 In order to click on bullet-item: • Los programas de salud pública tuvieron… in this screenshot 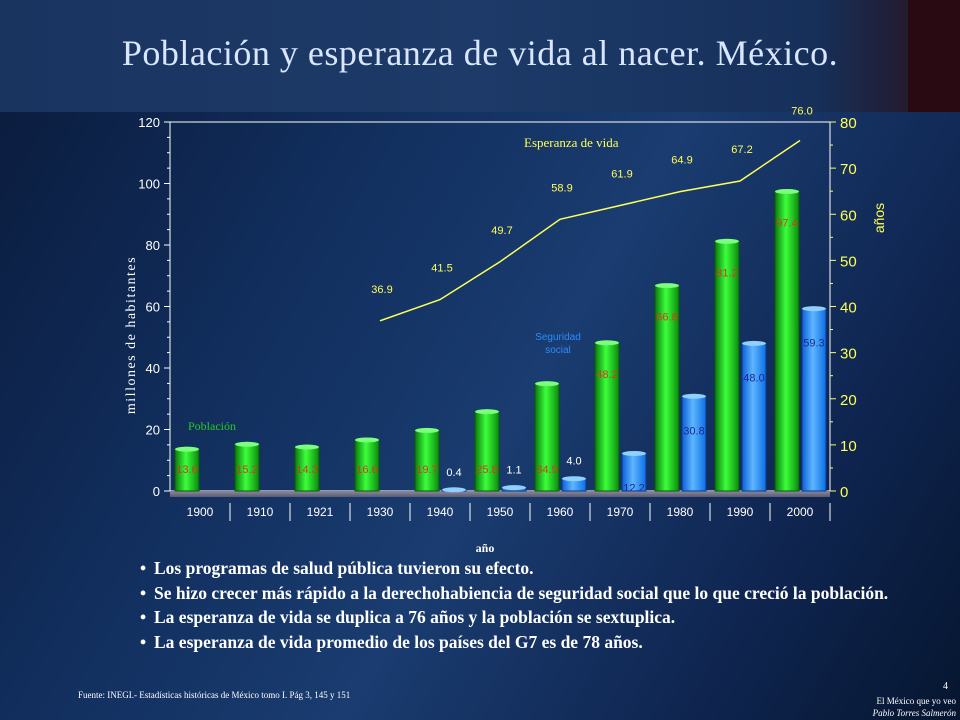, I will do `click(520, 568)`.